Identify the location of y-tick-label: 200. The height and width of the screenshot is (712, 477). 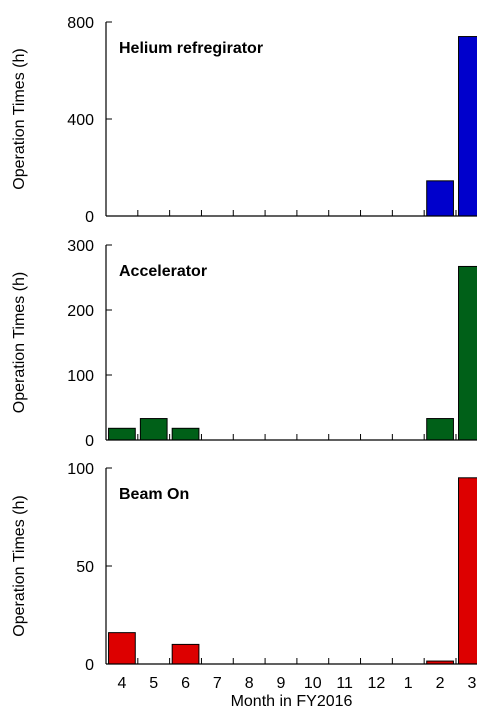
(80, 311).